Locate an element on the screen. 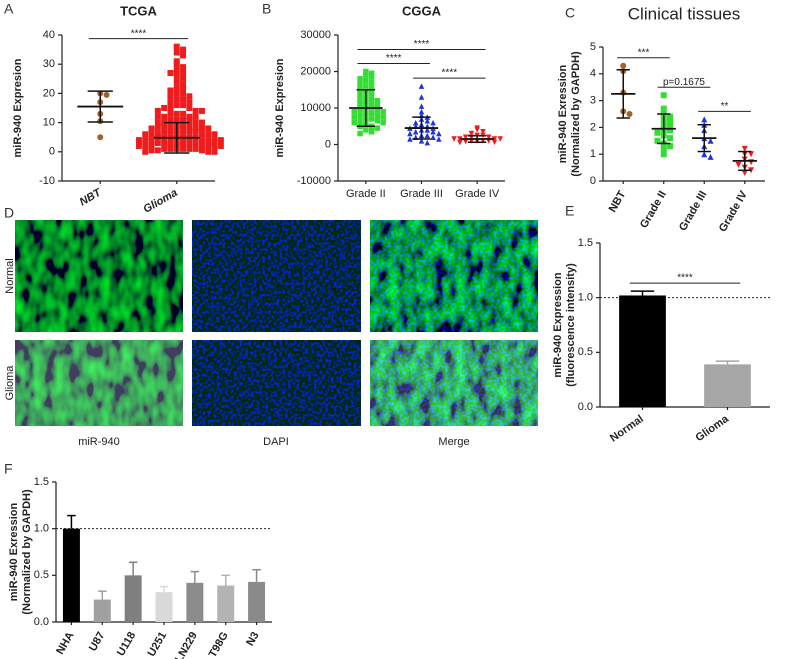 The height and width of the screenshot is (659, 800). significance-label: *** is located at coordinates (644, 52).